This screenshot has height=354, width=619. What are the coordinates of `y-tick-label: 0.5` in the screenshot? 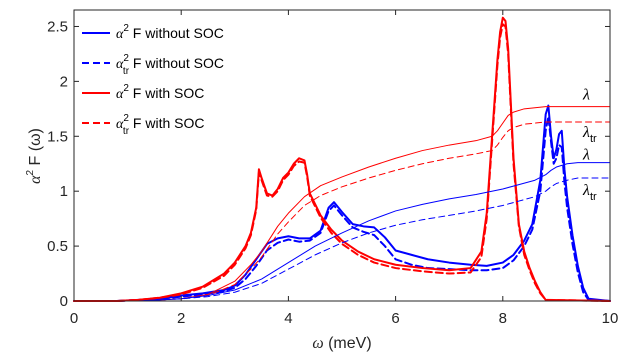 It's located at (57, 246).